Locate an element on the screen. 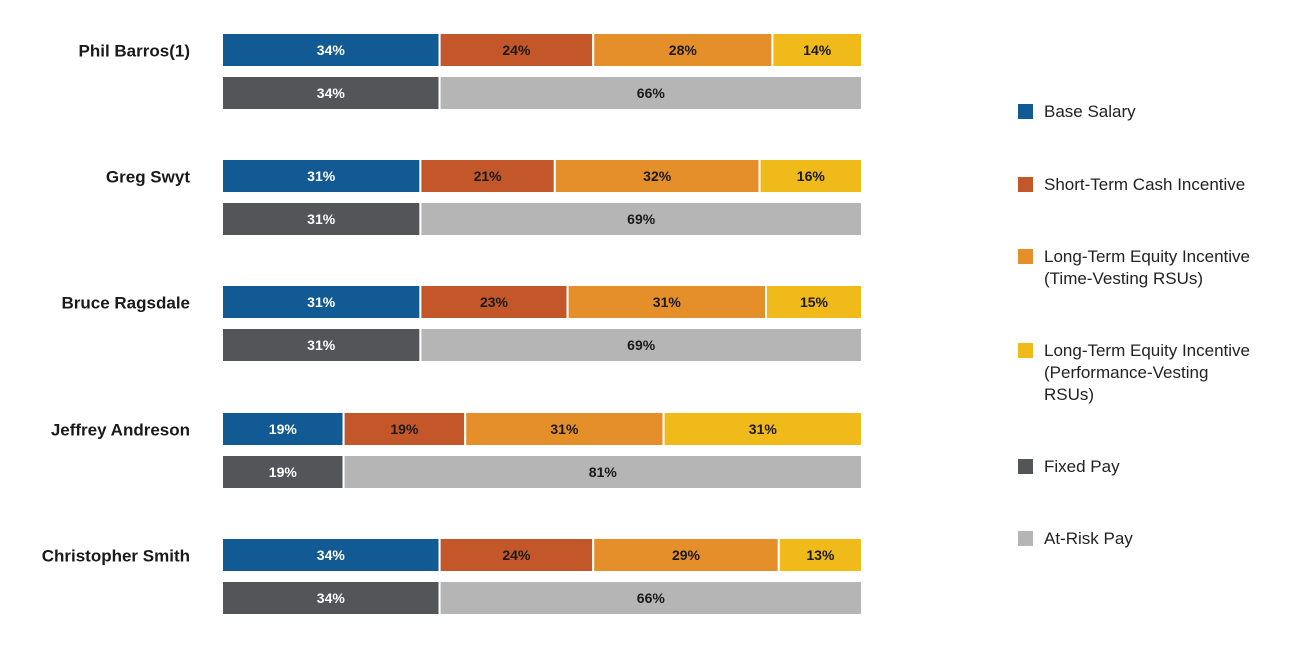 The height and width of the screenshot is (650, 1300). data-label: 81% is located at coordinates (603, 472).